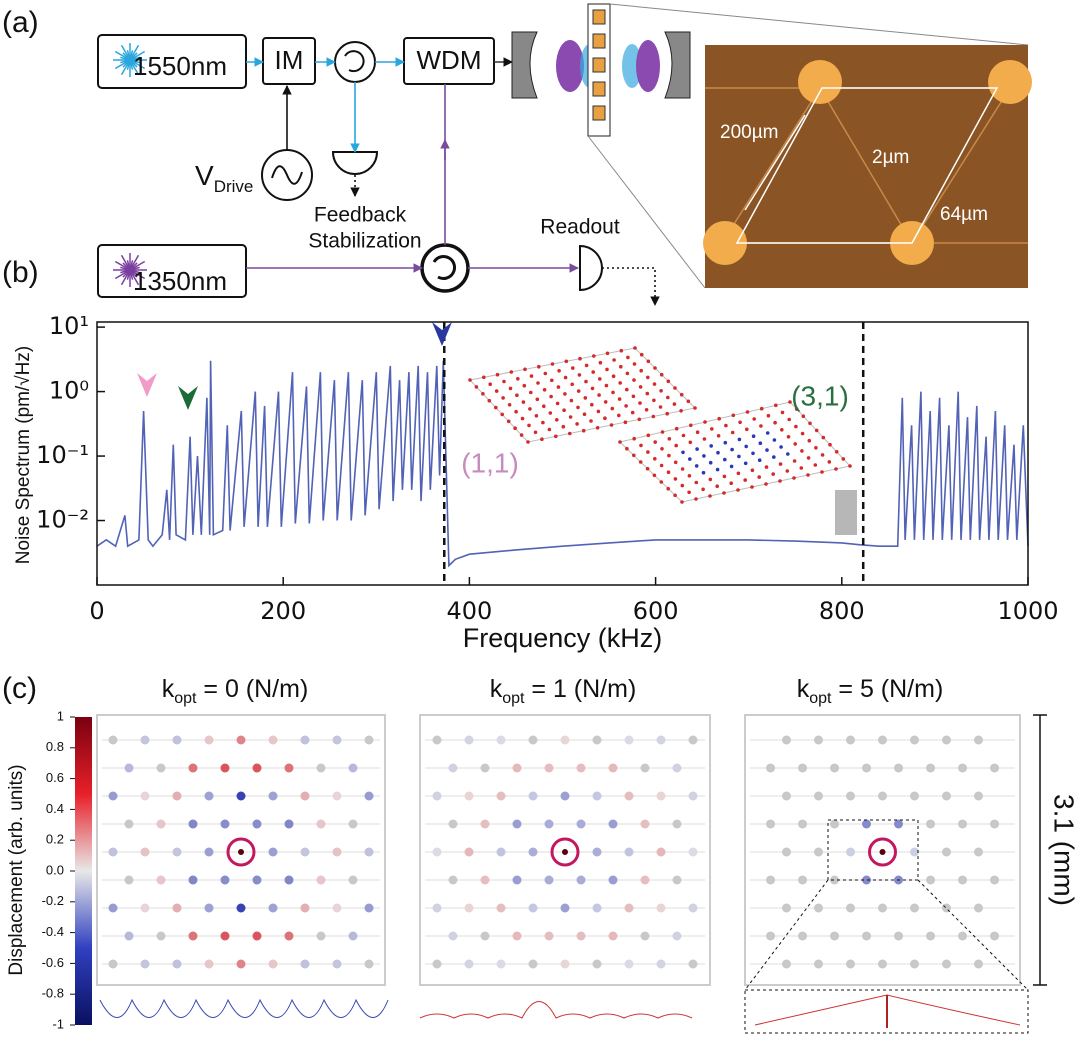 Image resolution: width=1080 pixels, height=1037 pixels. What do you see at coordinates (53, 931) in the screenshot?
I see `colorbar-tick-label: -0.4` at bounding box center [53, 931].